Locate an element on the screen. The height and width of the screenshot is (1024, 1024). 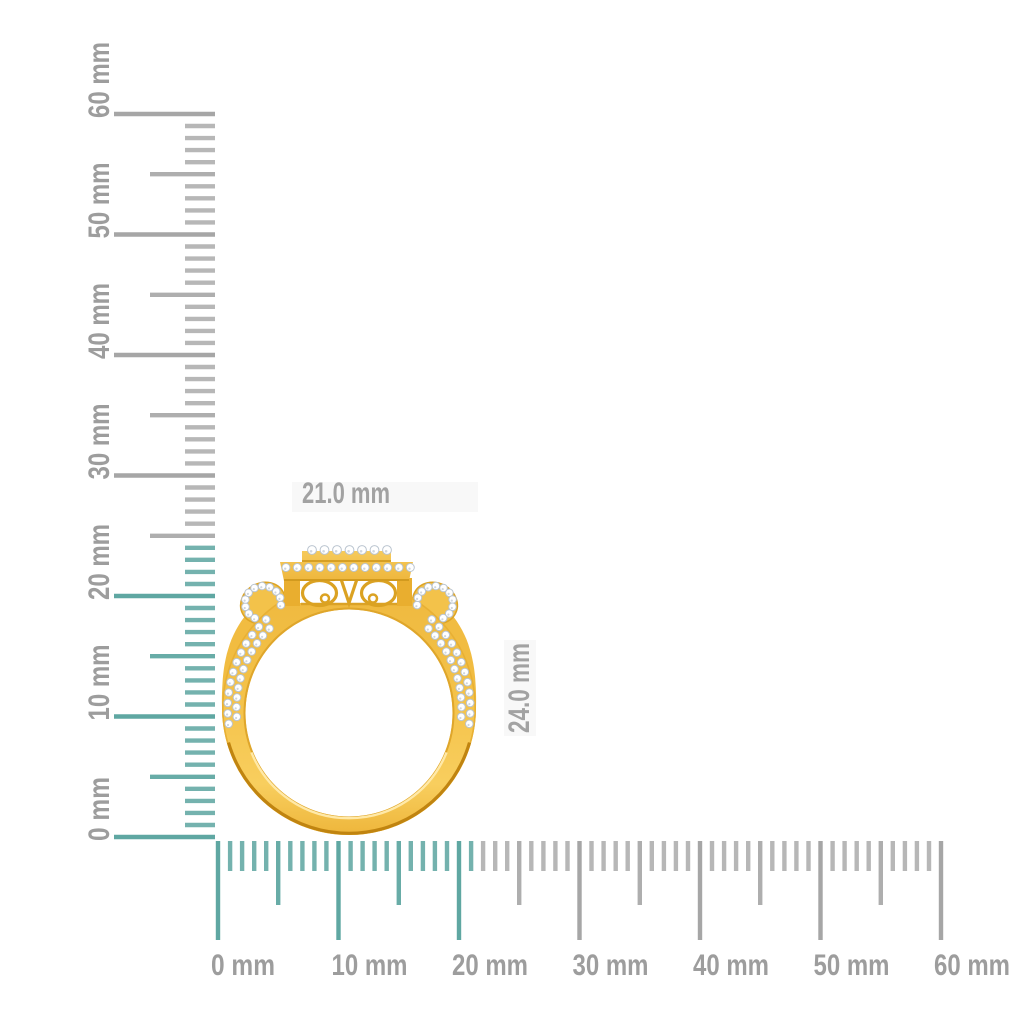
svg-text: 24.0 mm is located at coordinates (519, 688).